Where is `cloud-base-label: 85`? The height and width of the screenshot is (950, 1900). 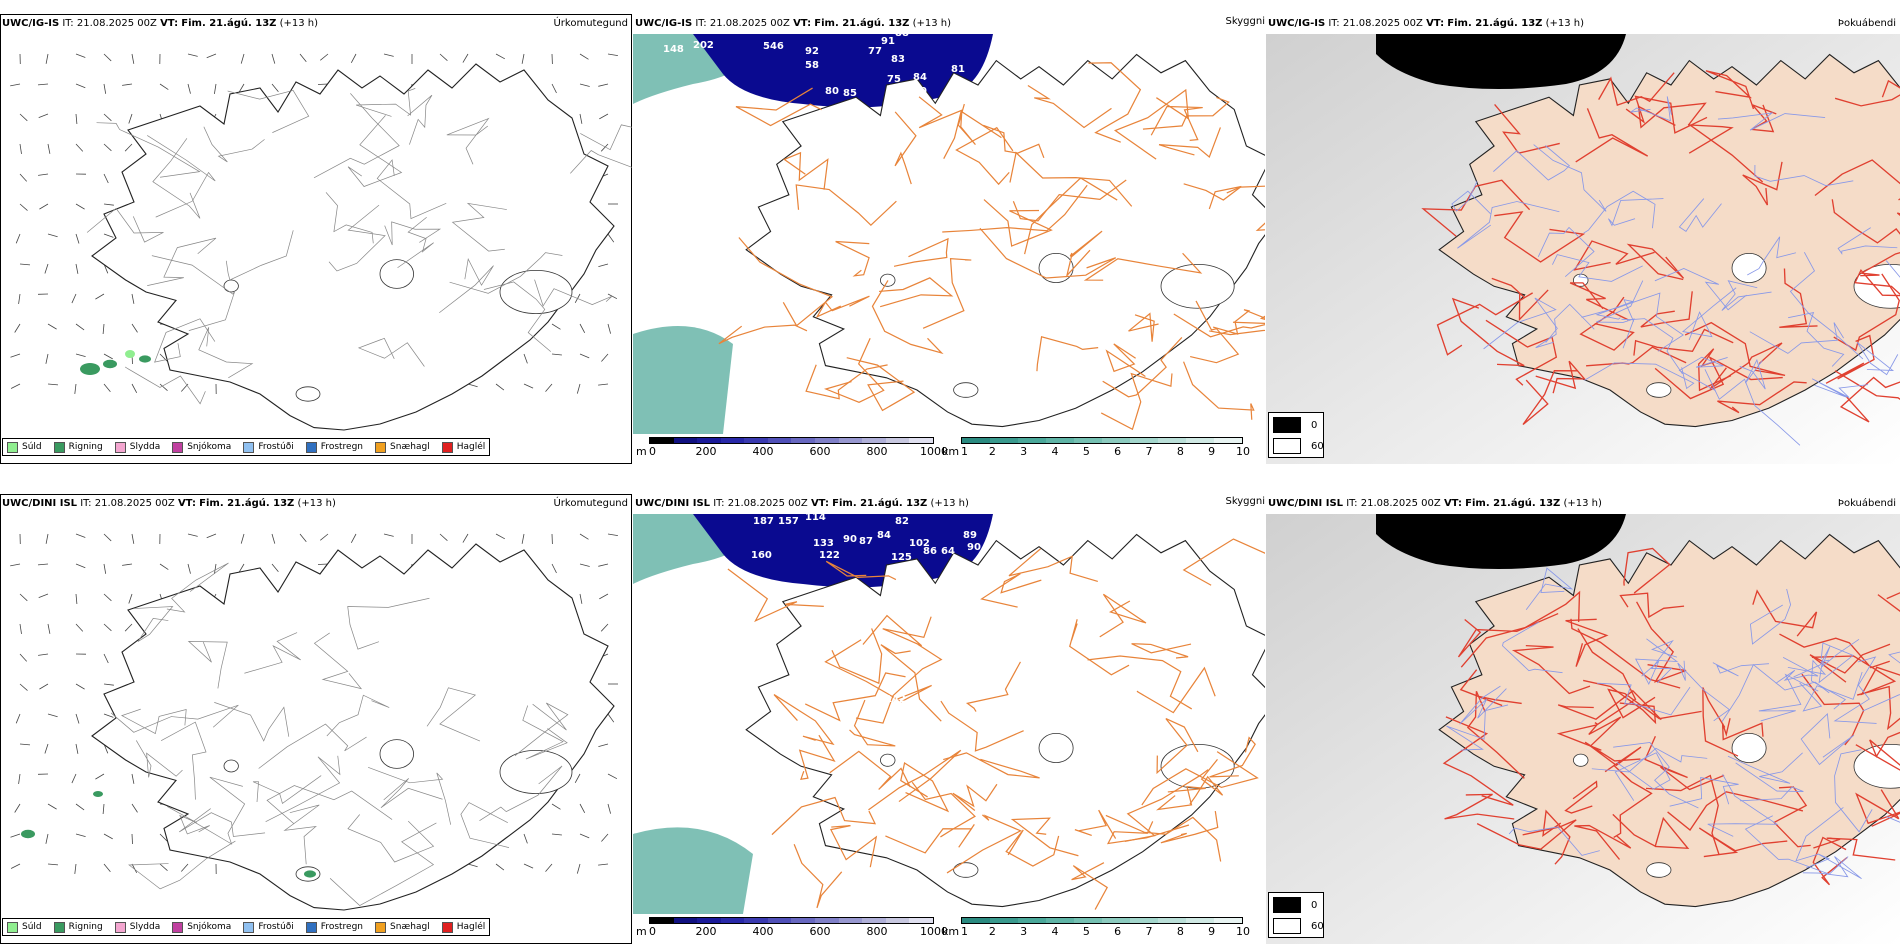
cloud-base-label: 85 is located at coordinates (850, 93).